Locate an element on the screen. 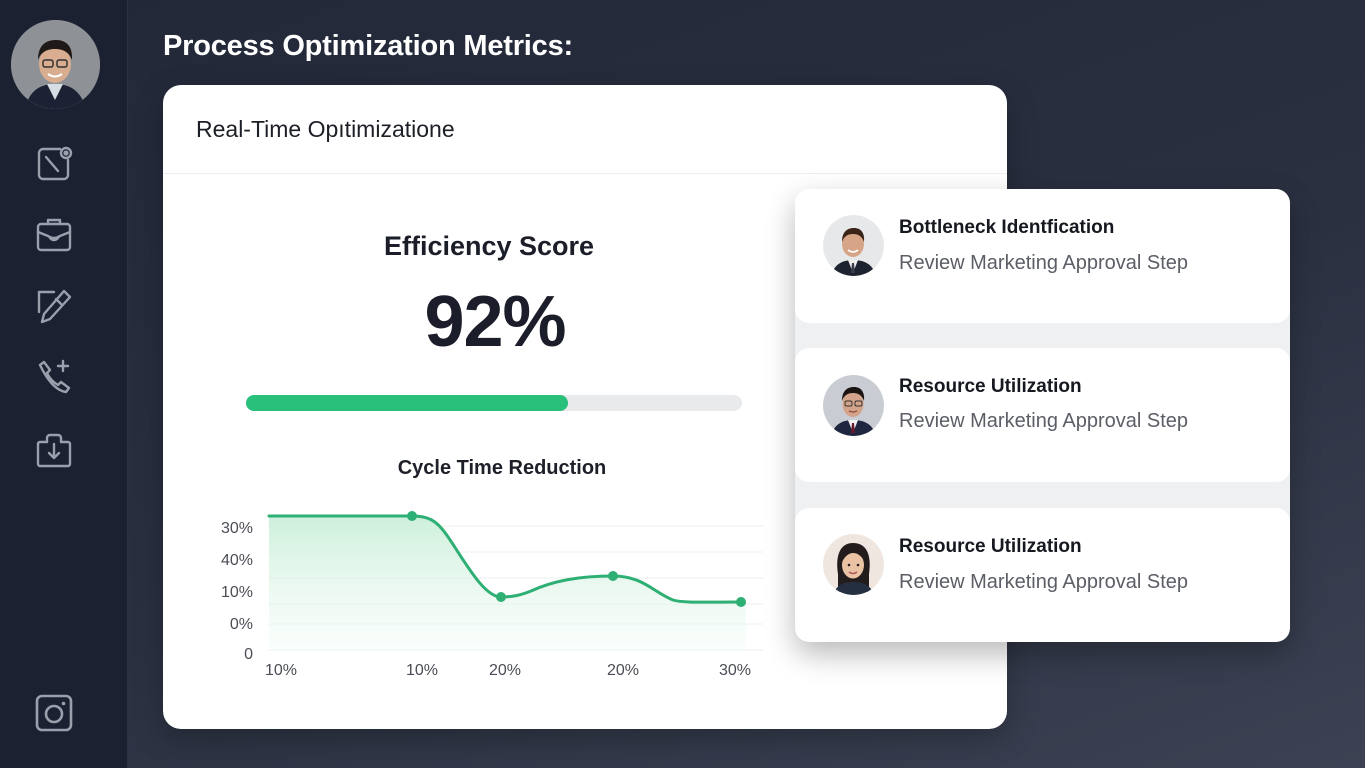 This screenshot has height=768, width=1365. x-axis-labels: 10% 10% 20% 20% 30% is located at coordinates (508, 670).